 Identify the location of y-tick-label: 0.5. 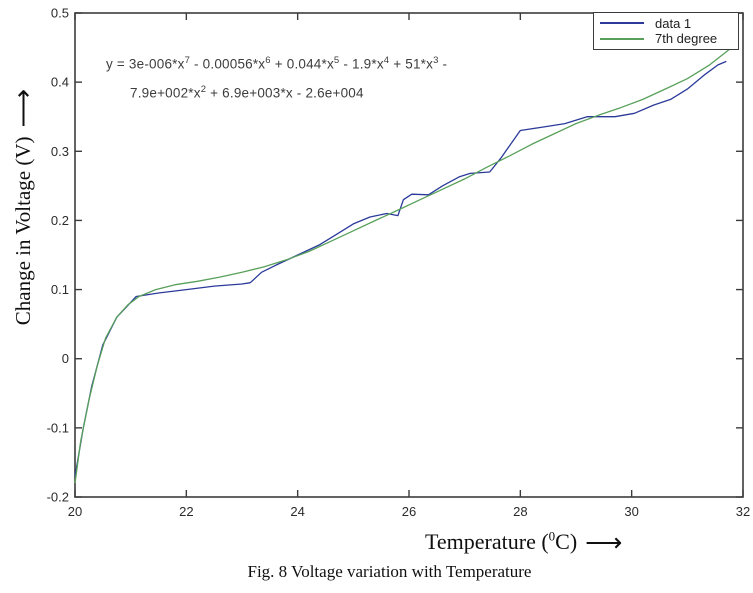
(60, 13).